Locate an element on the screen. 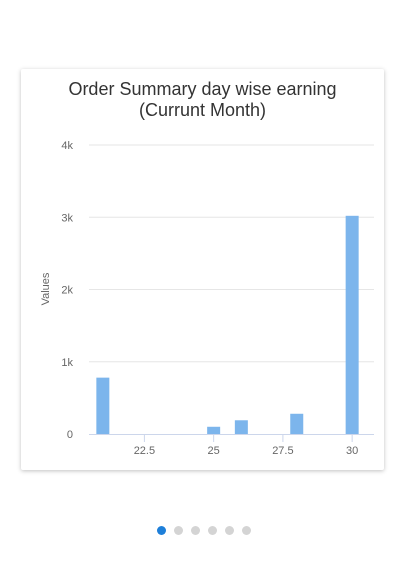 This screenshot has height=561, width=407. chart-title: Order Summary day wise earning is located at coordinates (202, 89).